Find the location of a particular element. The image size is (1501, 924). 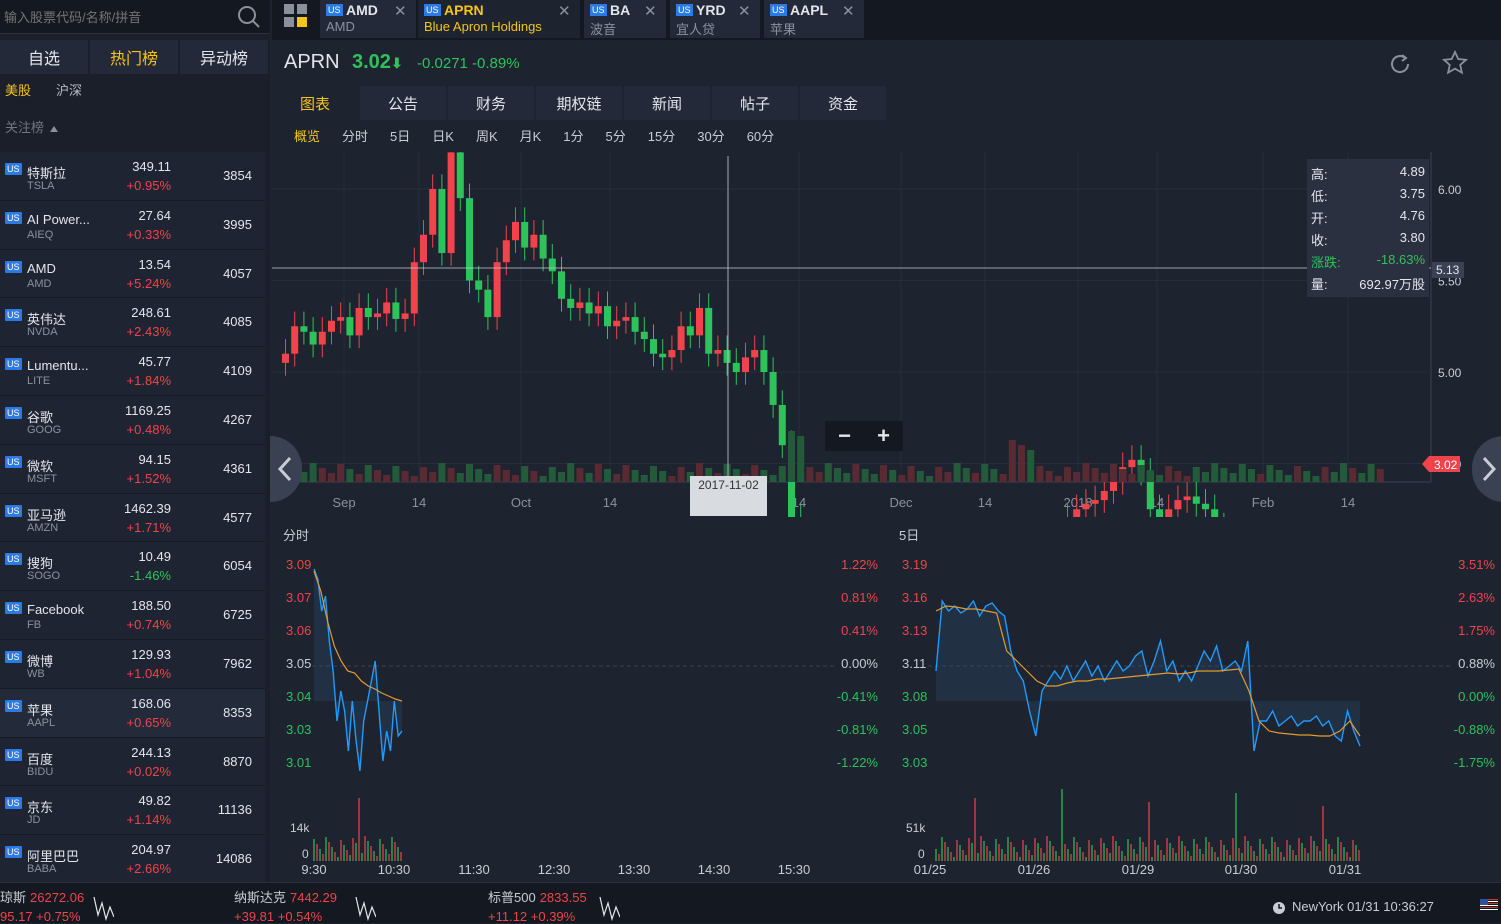

stock-row: US 微软 MSFT 94.15 +1.52% 4361 is located at coordinates (132, 469).